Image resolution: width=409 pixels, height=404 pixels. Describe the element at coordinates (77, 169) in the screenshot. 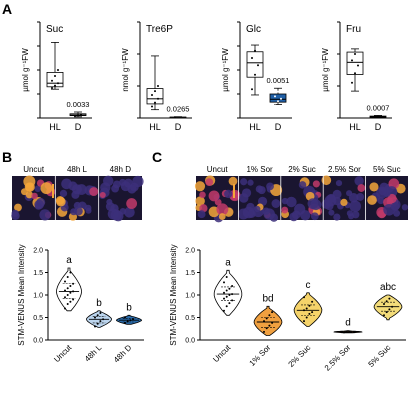

I see `image-label: 48h L` at that location.